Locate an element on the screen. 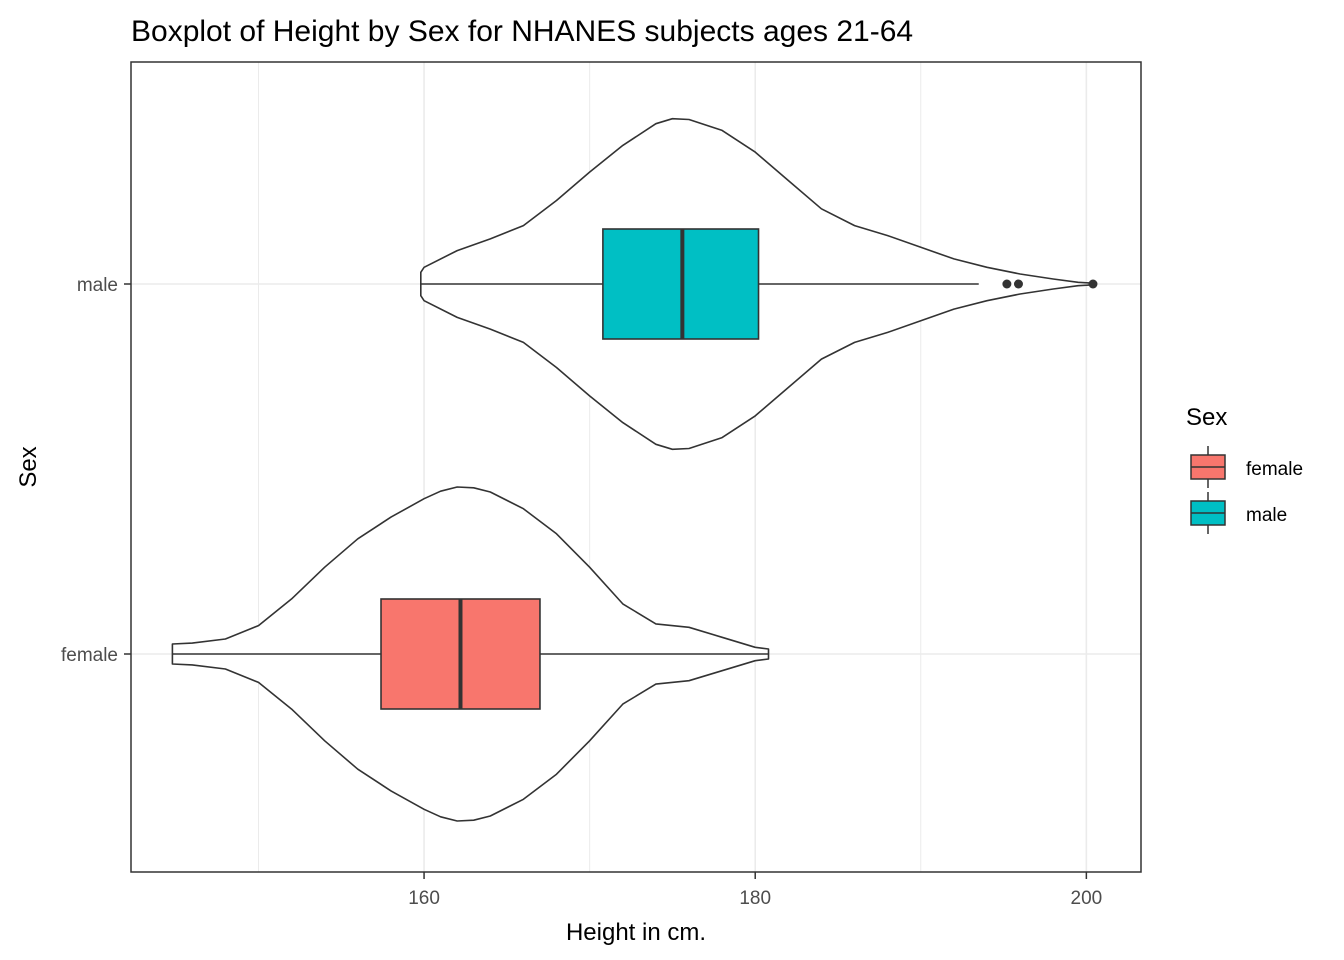 Image resolution: width=1344 pixels, height=960 pixels. y-tick-label: male is located at coordinates (97, 285).